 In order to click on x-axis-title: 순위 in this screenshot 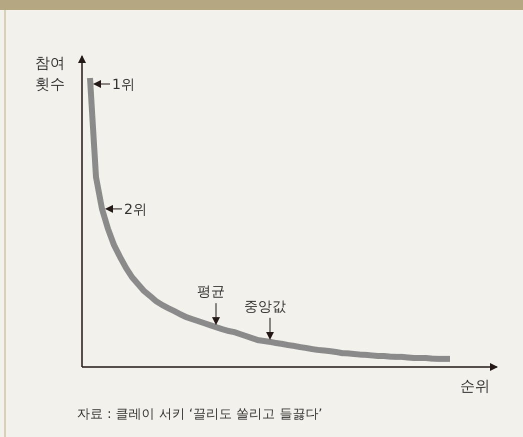, I will do `click(475, 386)`.